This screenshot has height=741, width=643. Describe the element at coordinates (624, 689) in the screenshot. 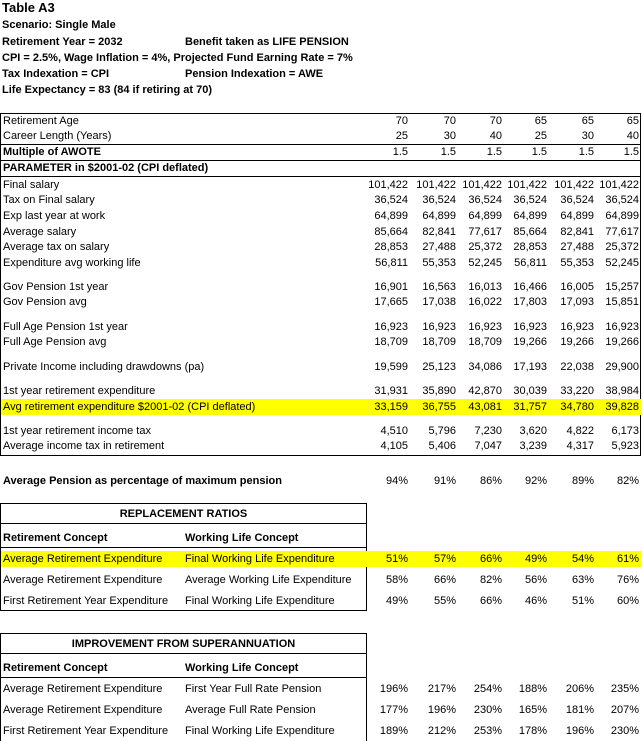

I see `cell-value: 235%` at that location.